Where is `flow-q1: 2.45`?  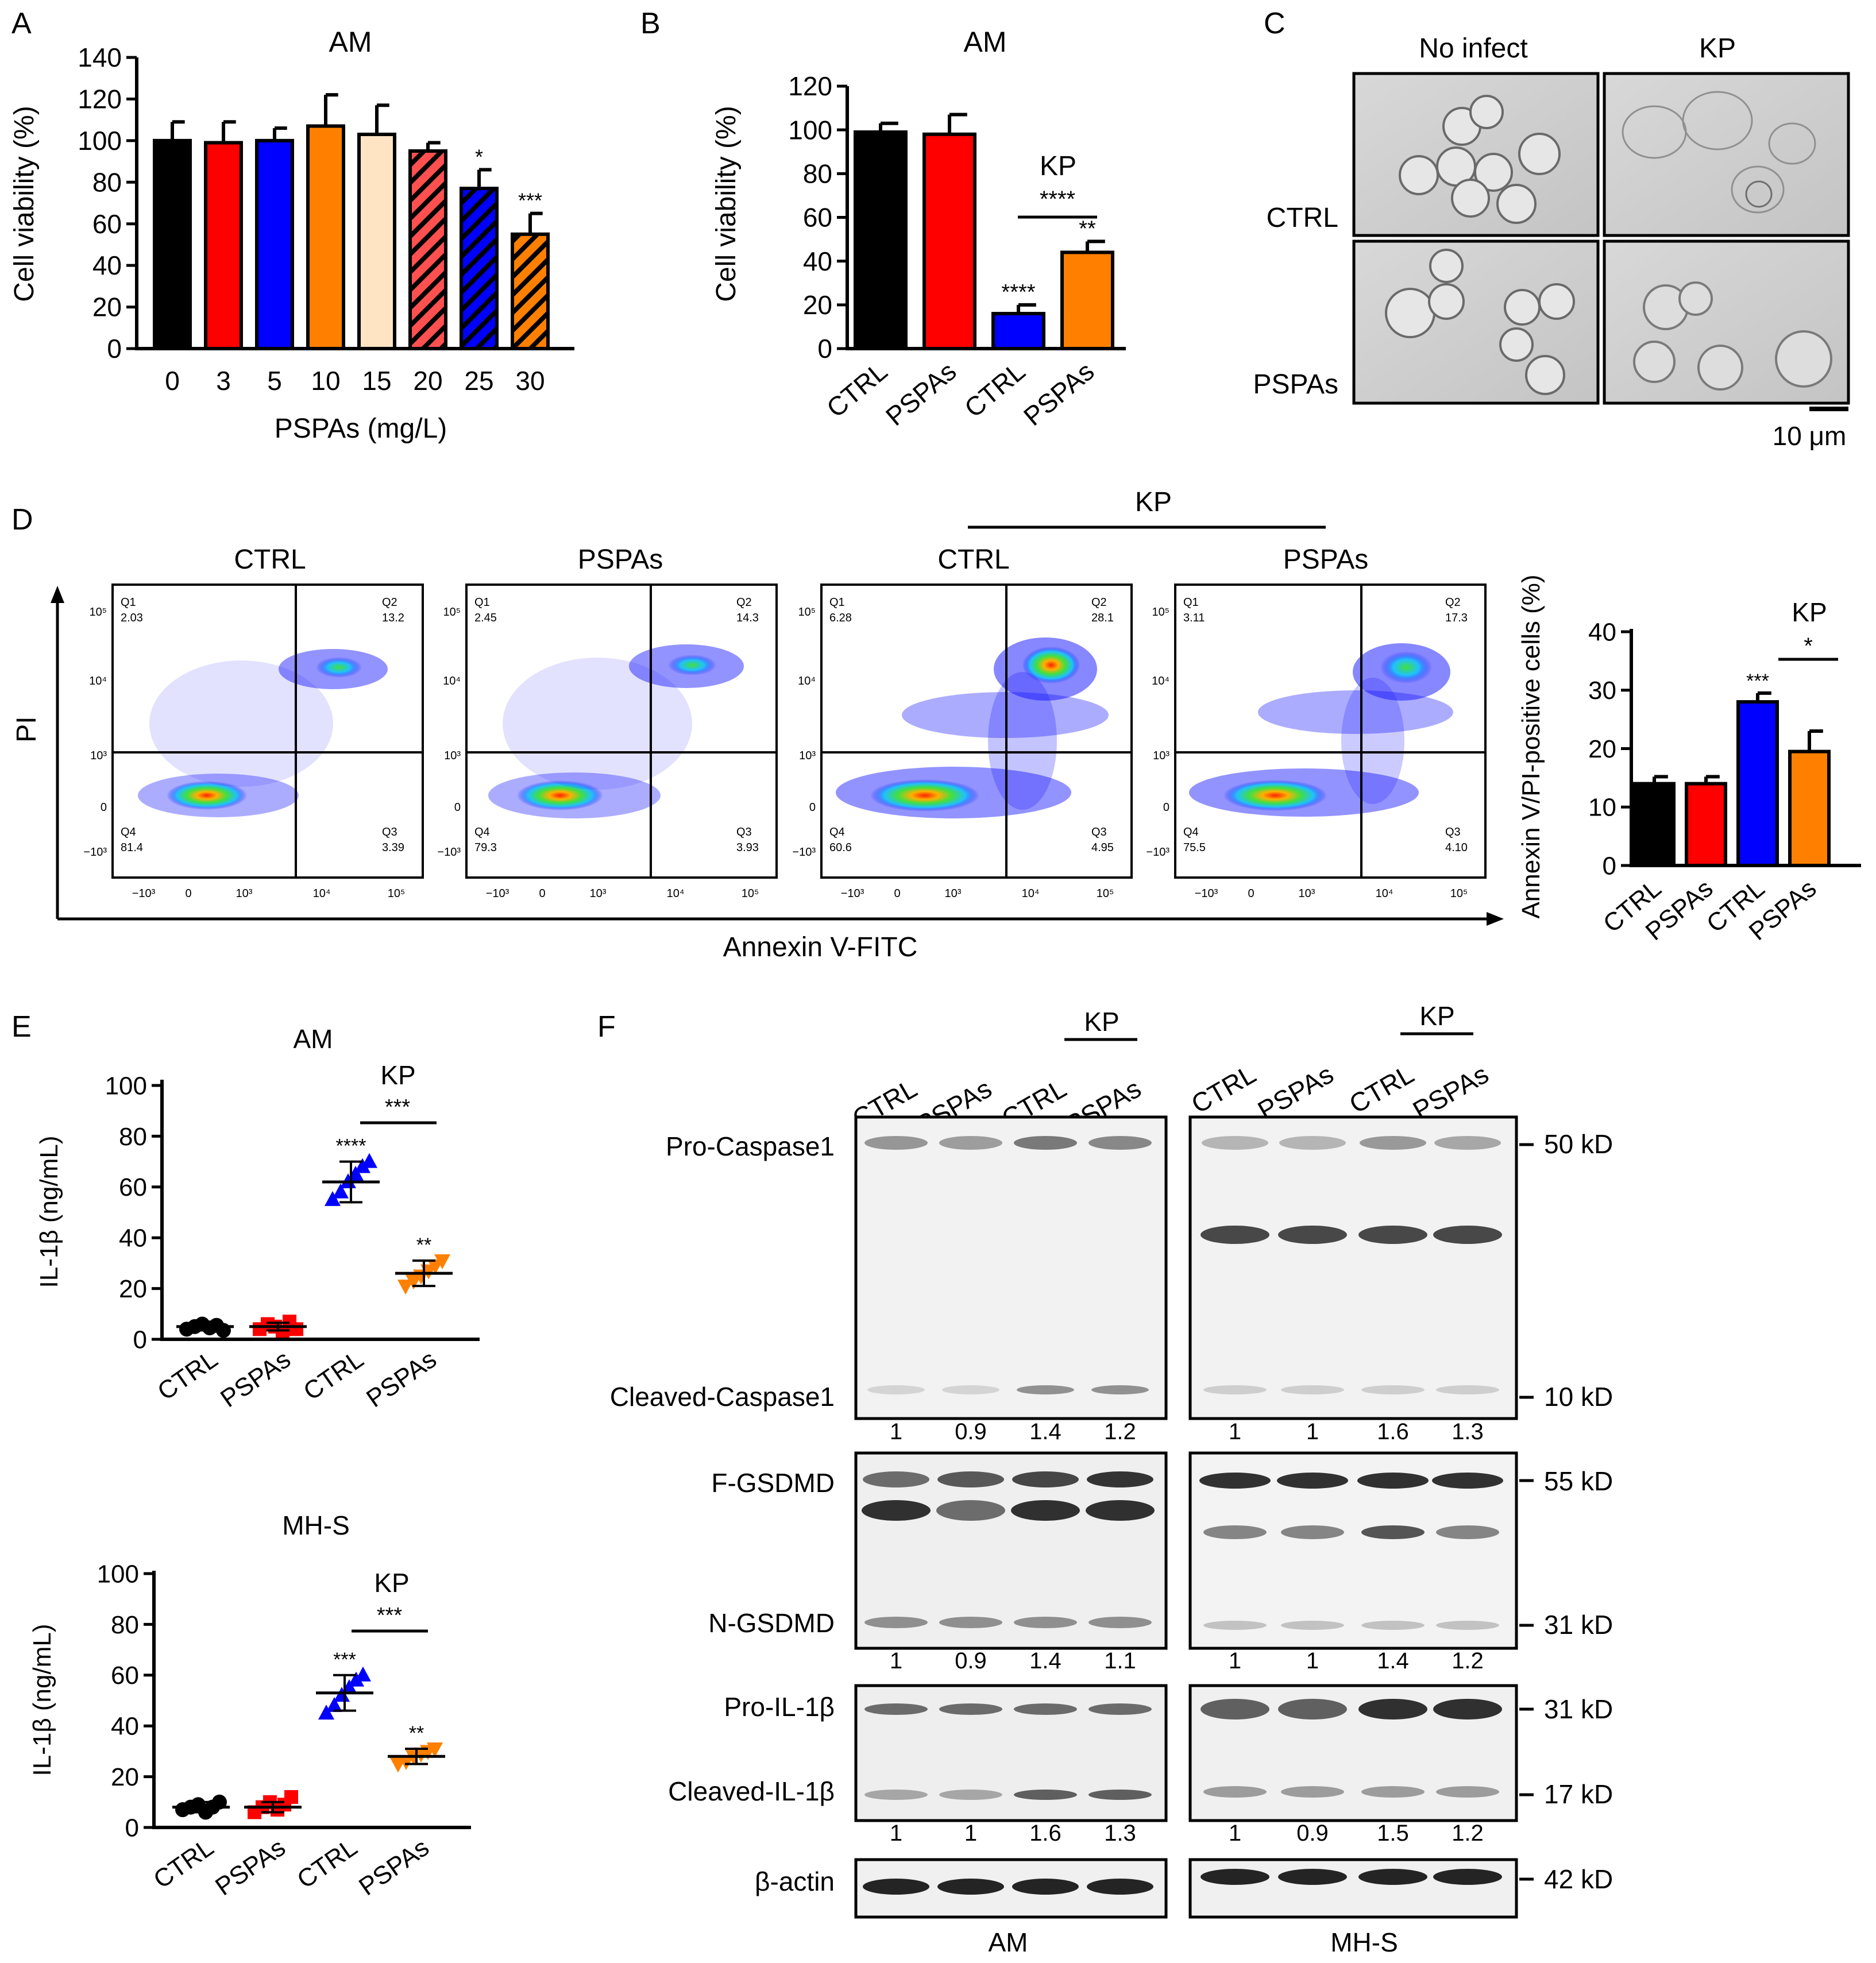
flow-q1: 2.45 is located at coordinates (486, 618).